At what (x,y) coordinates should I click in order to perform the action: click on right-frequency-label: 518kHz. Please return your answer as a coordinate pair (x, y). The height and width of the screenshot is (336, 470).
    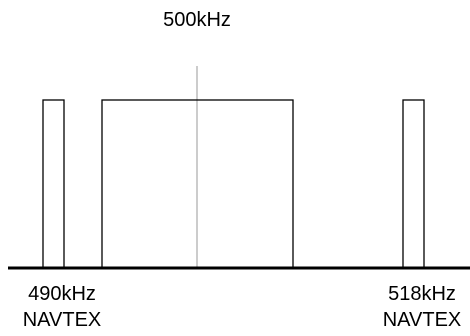
    Looking at the image, I should click on (422, 294).